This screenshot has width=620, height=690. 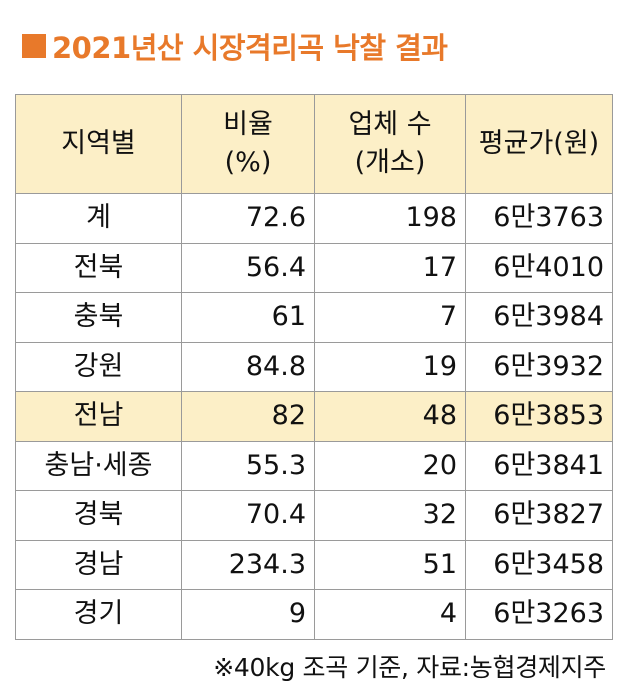 I want to click on table-row: 충북 61 7 6만3984, so click(x=314, y=317).